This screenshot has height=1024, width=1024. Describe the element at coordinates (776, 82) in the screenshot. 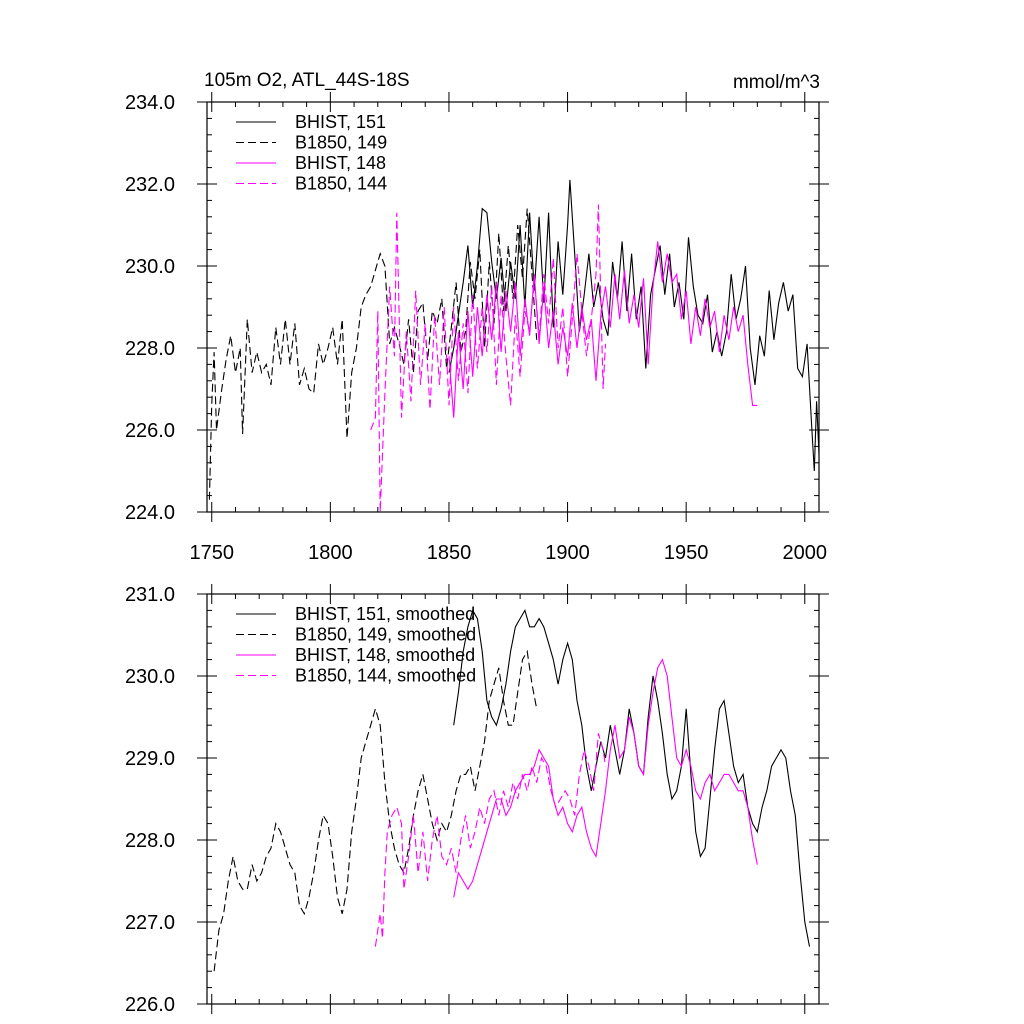

I see `units-label: mmol/m^3` at that location.